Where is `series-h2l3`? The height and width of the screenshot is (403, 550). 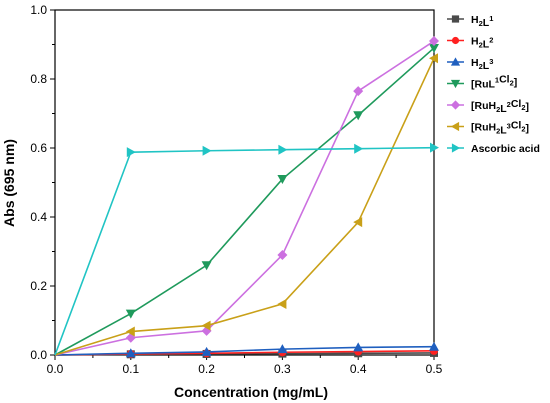
series-h2l3 is located at coordinates (246, 349).